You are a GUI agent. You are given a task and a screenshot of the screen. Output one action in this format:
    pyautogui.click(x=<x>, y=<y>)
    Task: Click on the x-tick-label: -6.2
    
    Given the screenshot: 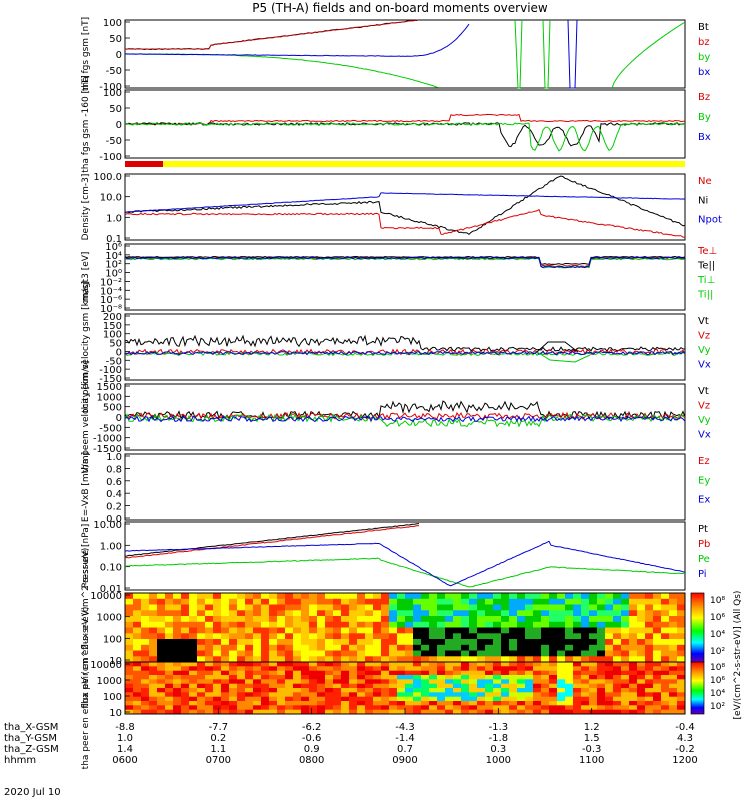 What is the action you would take?
    pyautogui.click(x=312, y=727)
    